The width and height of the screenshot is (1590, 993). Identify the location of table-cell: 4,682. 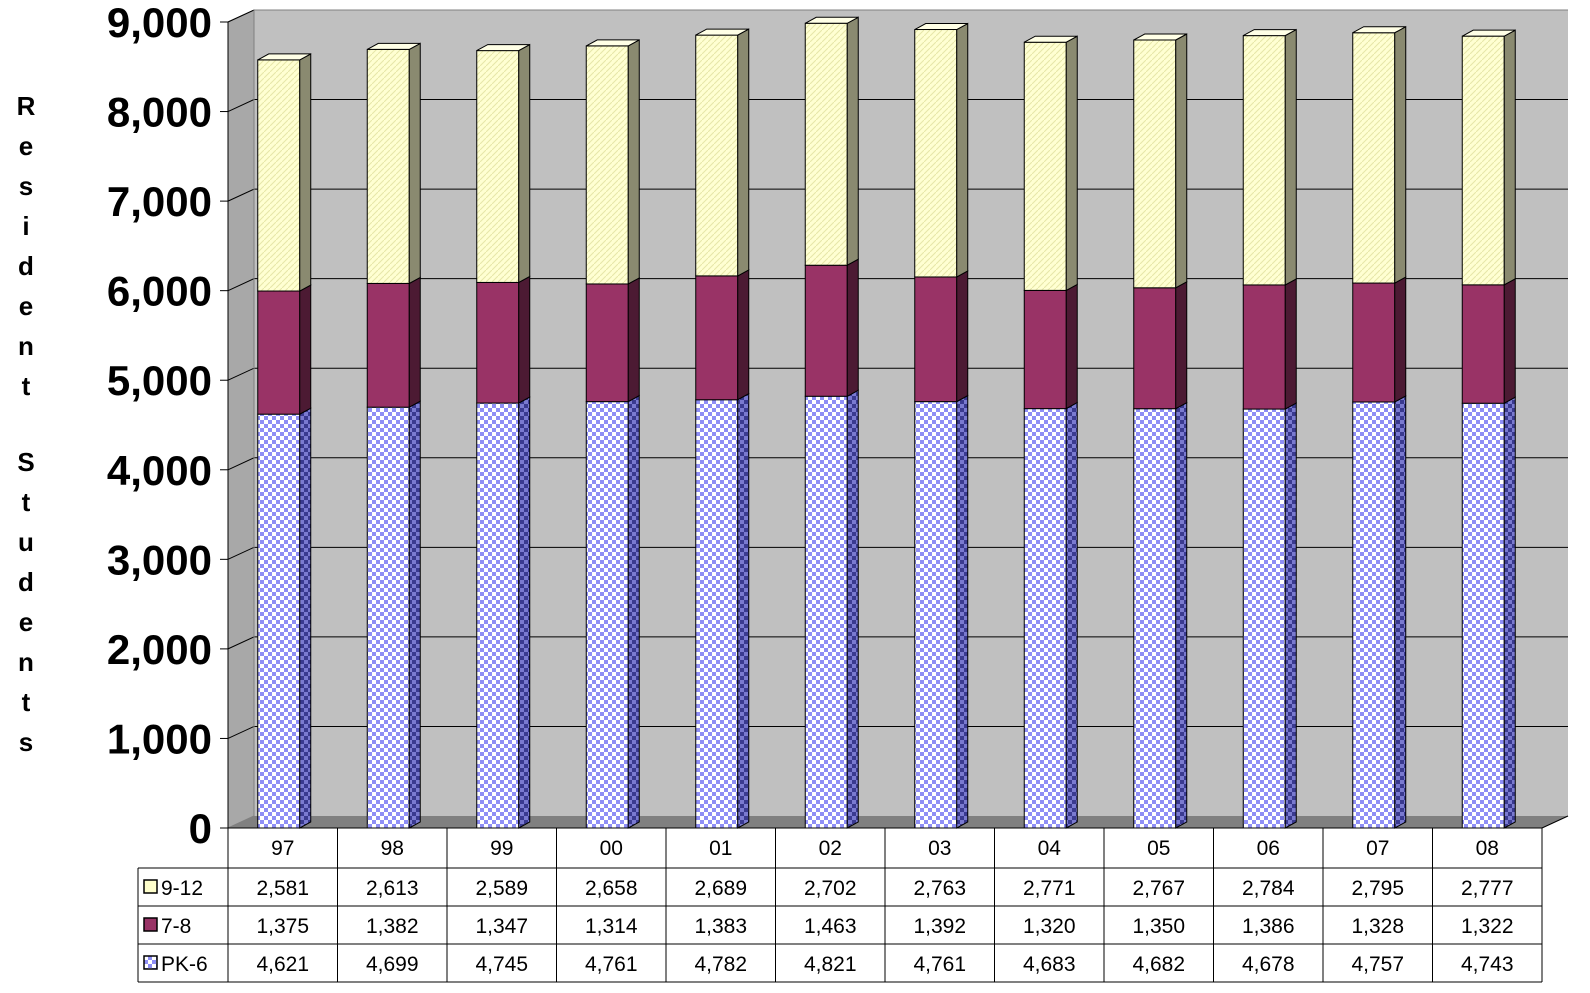
(1158, 964).